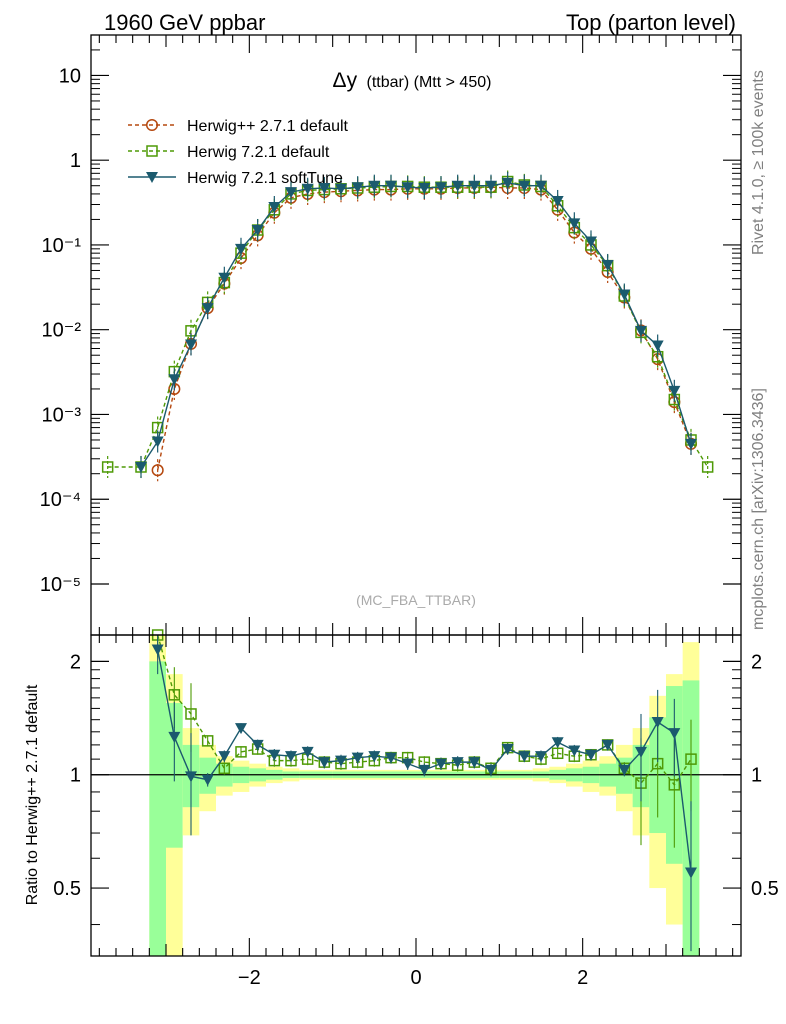  What do you see at coordinates (70, 76) in the screenshot?
I see `main-ytick-label-0: 10` at bounding box center [70, 76].